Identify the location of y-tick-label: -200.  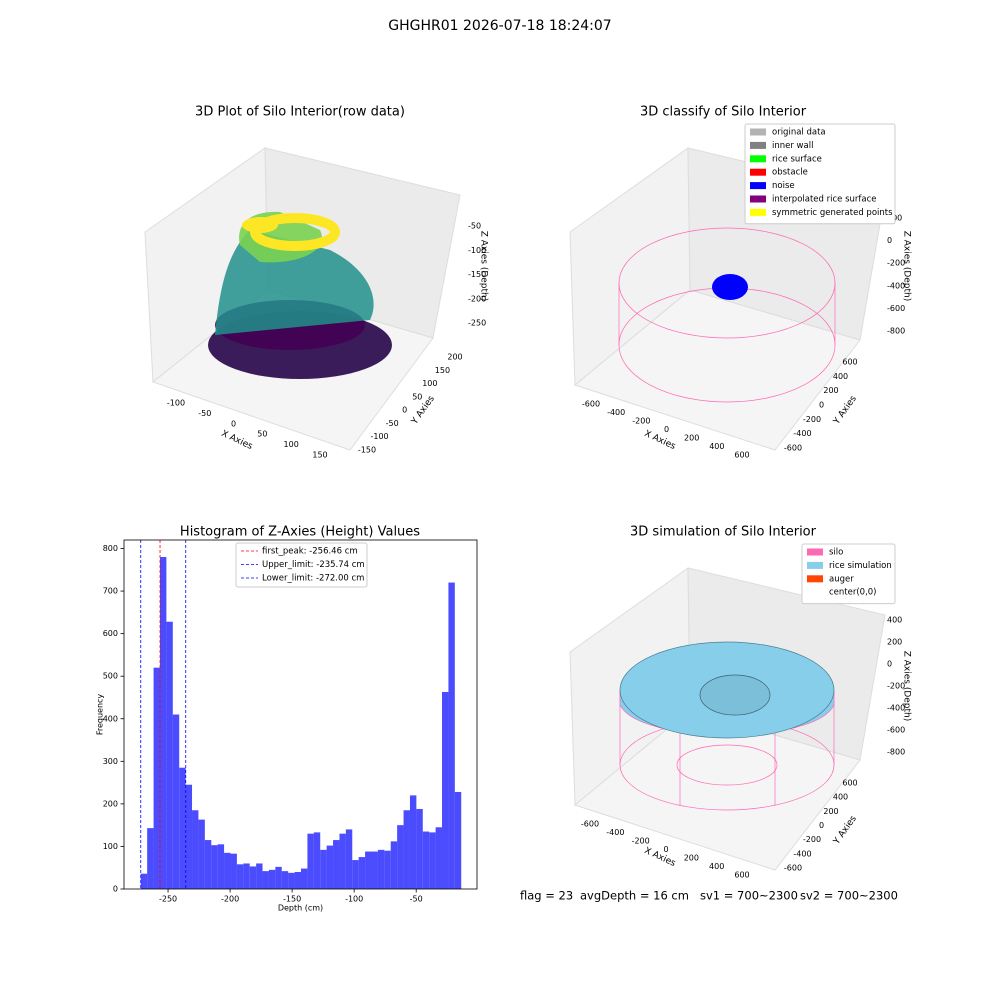
(812, 839).